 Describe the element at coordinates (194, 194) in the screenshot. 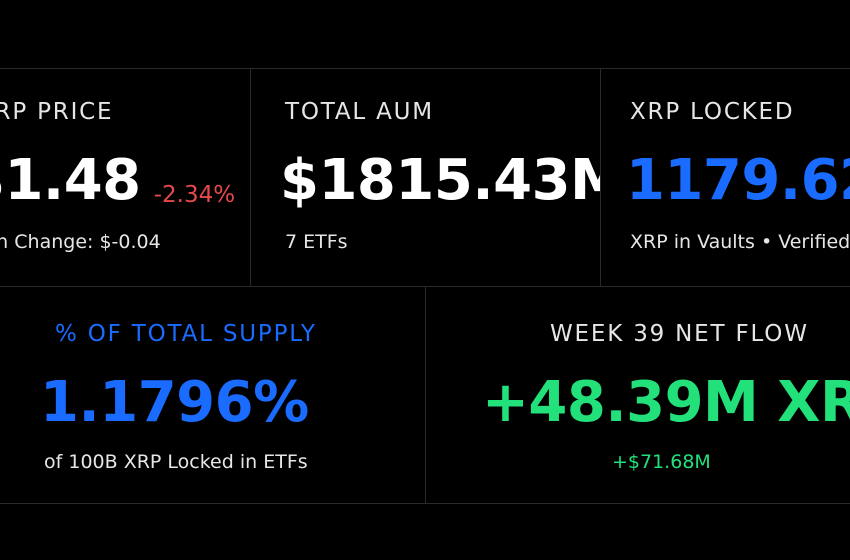

I see `price-change-percent: -2.34%` at that location.